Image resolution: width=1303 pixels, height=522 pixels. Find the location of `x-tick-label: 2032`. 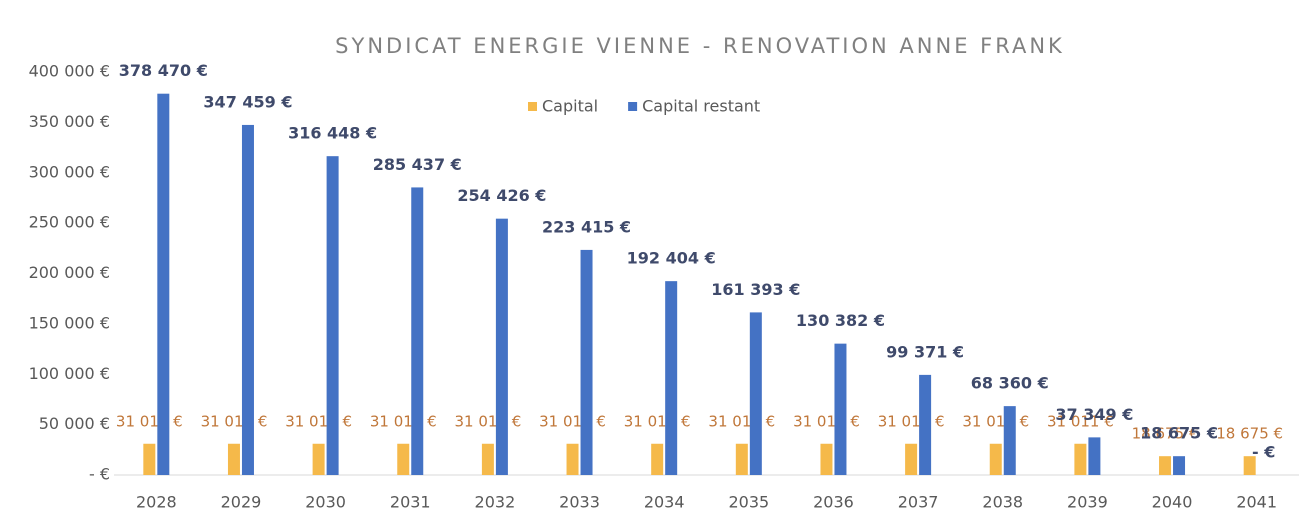

x-tick-label: 2032 is located at coordinates (495, 502).